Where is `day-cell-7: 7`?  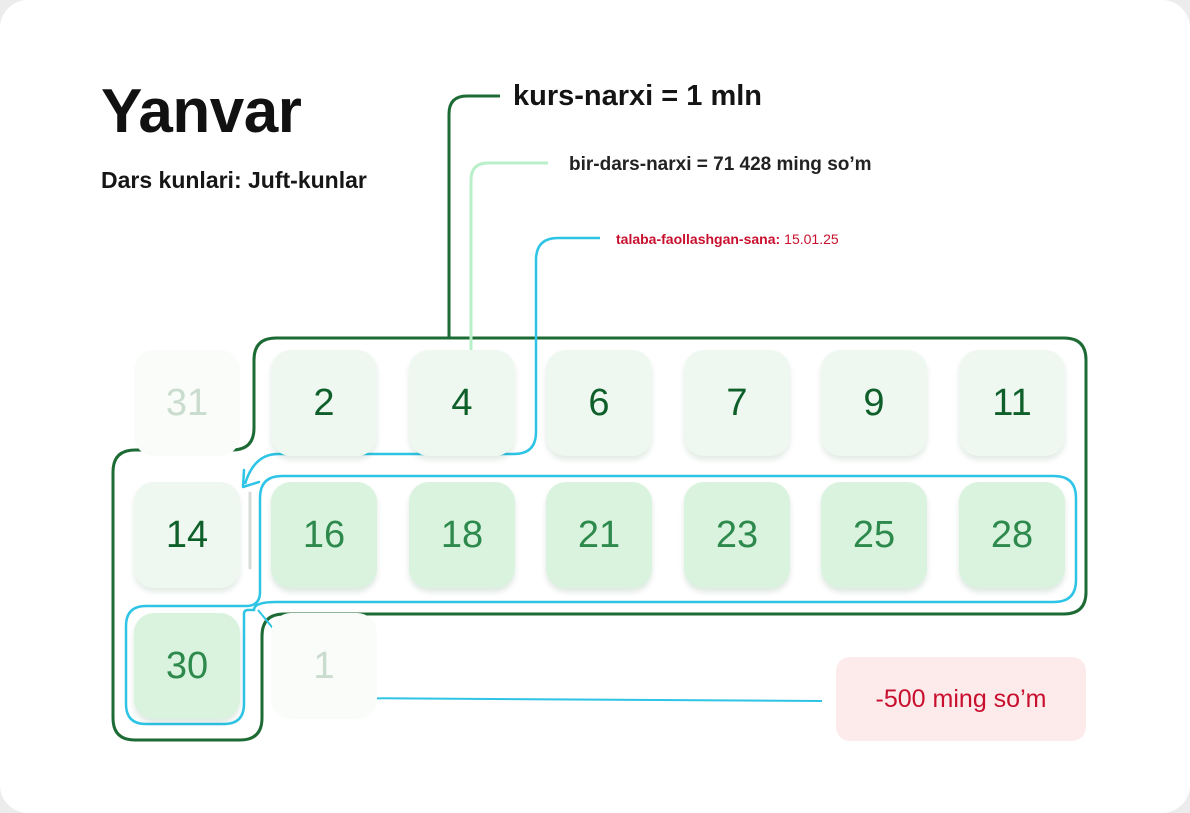
day-cell-7: 7 is located at coordinates (737, 403).